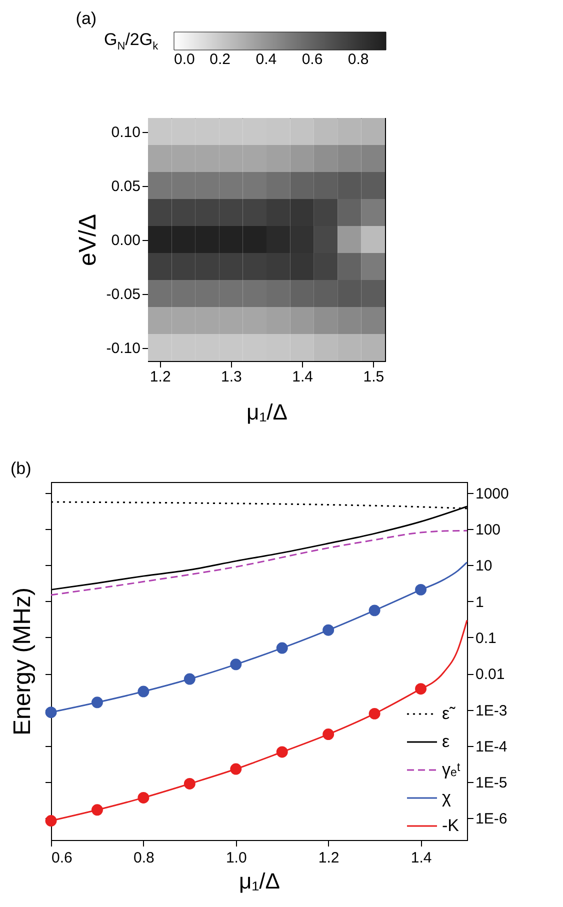 The width and height of the screenshot is (563, 907). Describe the element at coordinates (86, 18) in the screenshot. I see `chart-title: (a)` at that location.